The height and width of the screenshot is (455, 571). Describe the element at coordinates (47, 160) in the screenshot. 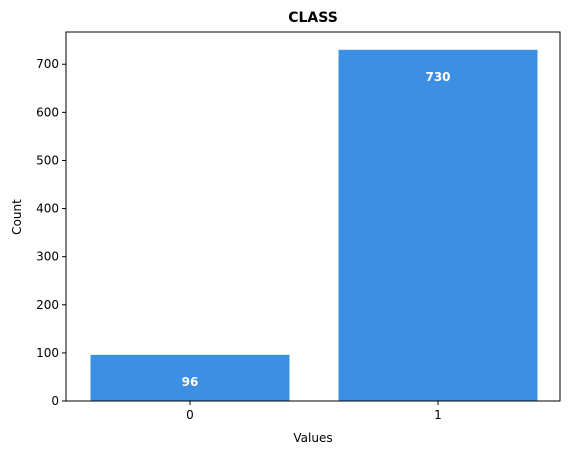

I see `y-tick-label: 500` at that location.